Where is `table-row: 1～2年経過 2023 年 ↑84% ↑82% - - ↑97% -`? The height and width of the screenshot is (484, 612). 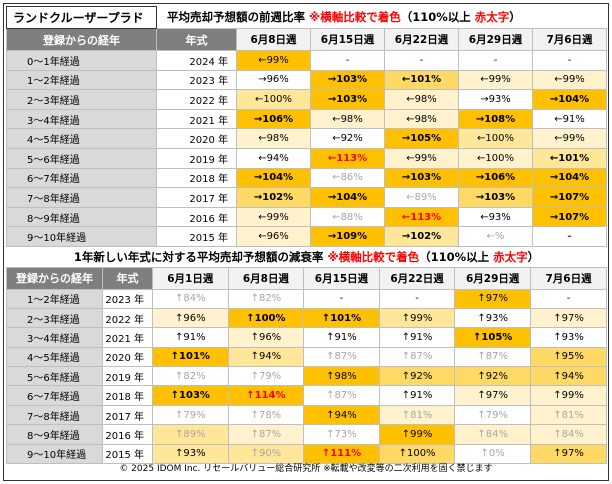
table-row: 1～2年経過 2023 年 ↑84% ↑82% - - ↑97% - is located at coordinates (307, 298).